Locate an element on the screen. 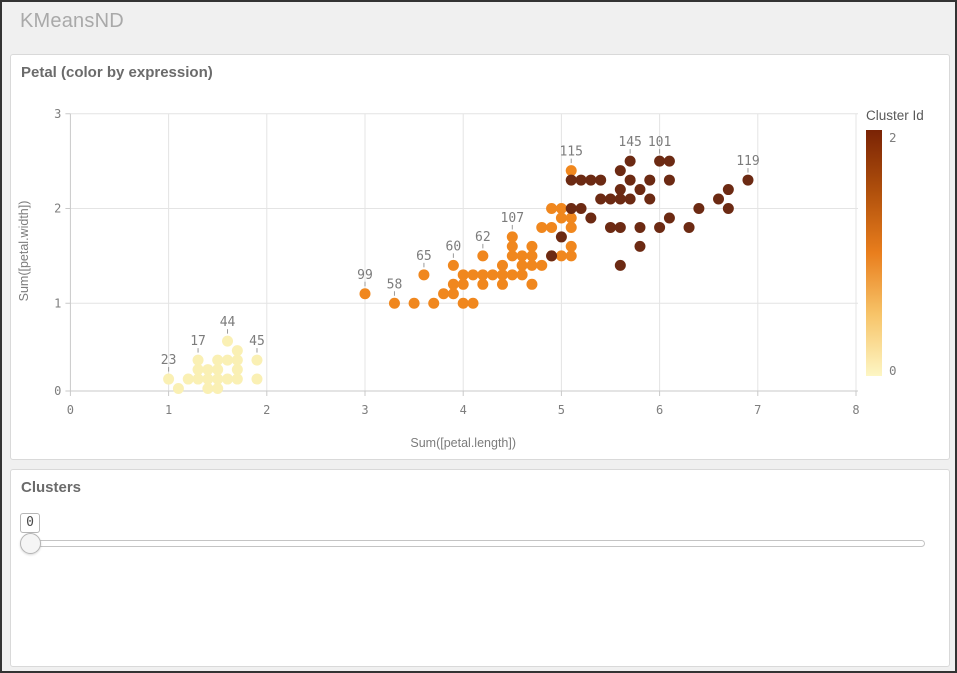 The height and width of the screenshot is (673, 957). clusters-slider-track is located at coordinates (473, 543).